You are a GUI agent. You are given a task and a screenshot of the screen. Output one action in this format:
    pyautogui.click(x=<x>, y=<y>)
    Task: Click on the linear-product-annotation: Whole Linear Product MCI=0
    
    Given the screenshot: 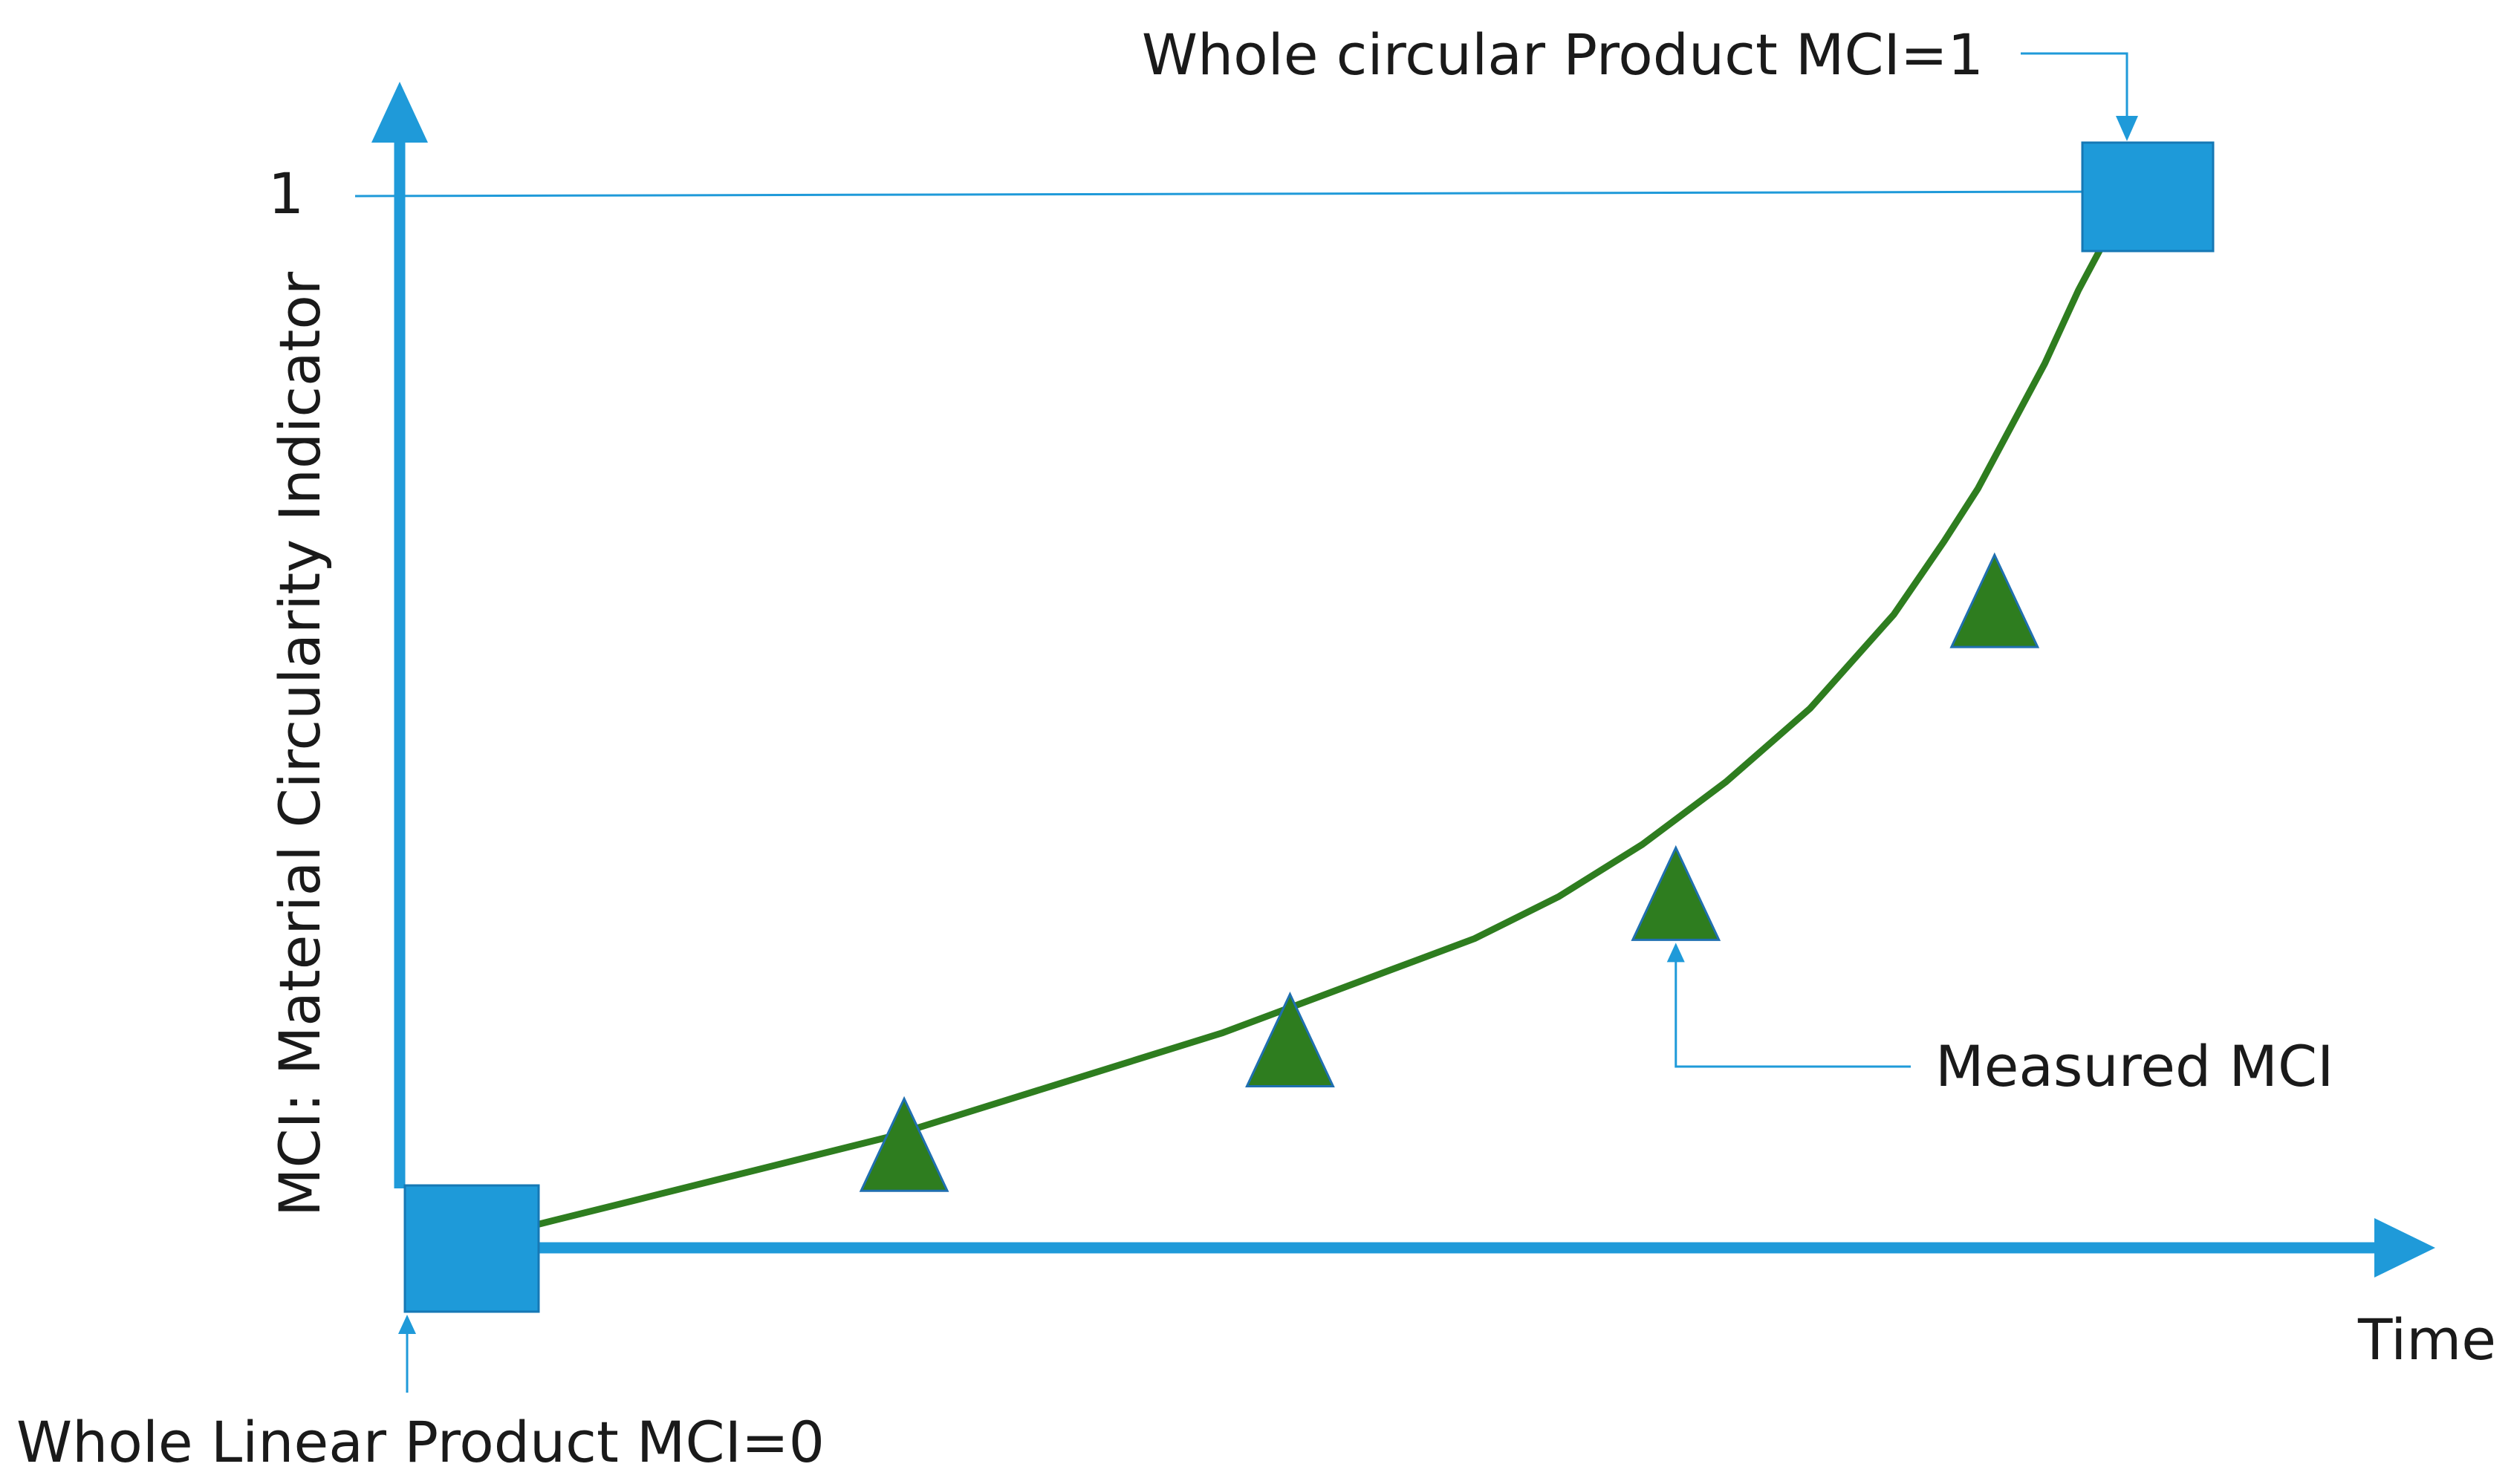 What is the action you would take?
    pyautogui.click(x=420, y=1442)
    